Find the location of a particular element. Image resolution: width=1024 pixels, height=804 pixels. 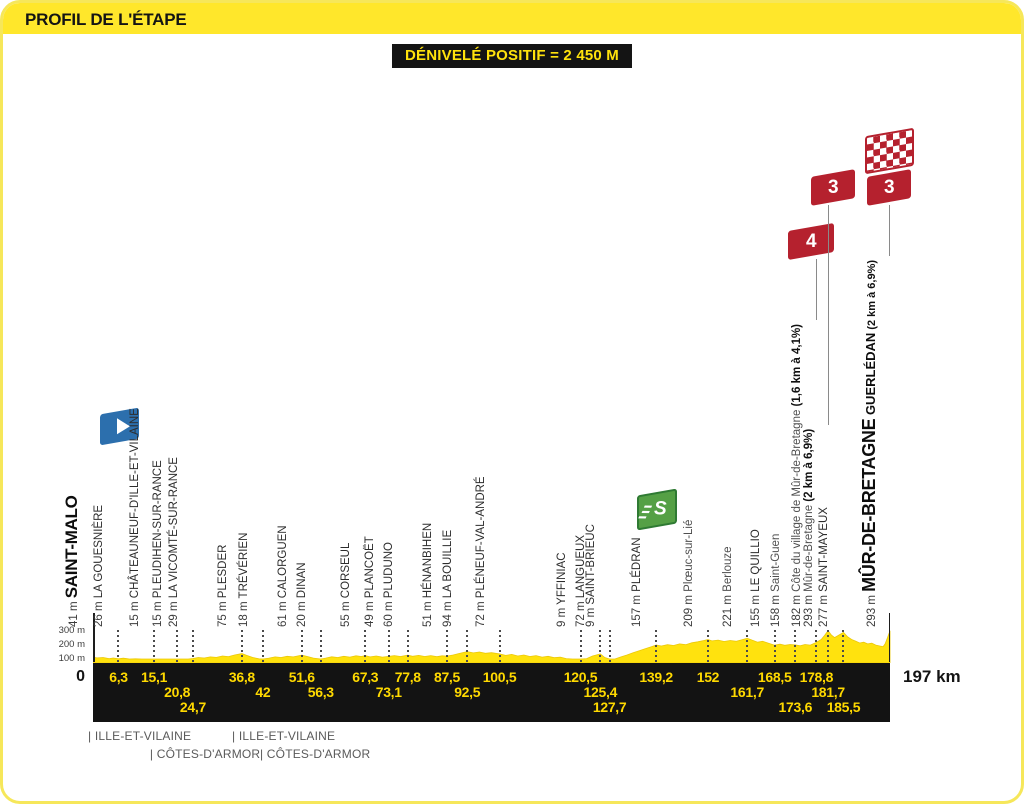

marker-label: 18 m TRÉVÉRIEN is located at coordinates (244, 580).